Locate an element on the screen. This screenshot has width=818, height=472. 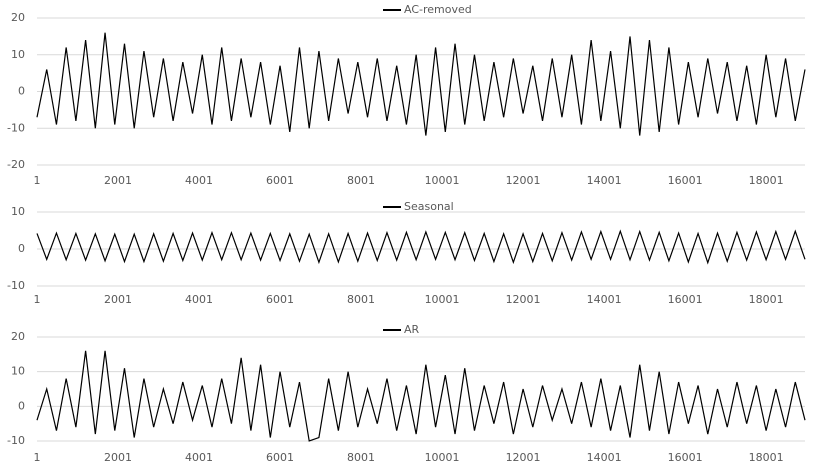
legend-label: Seasonal is located at coordinates (429, 206).